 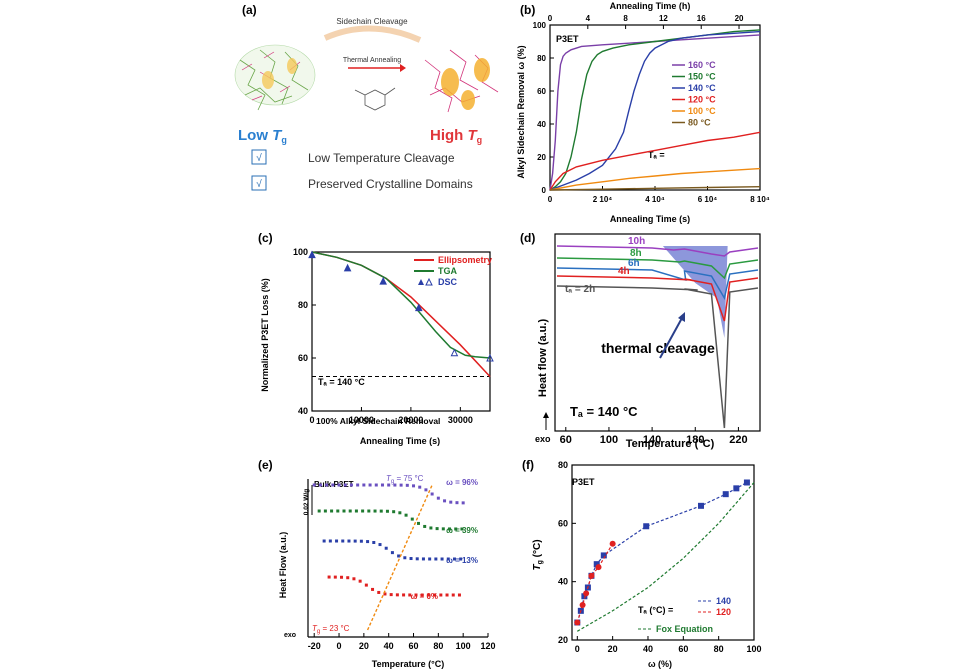 What do you see at coordinates (563, 640) in the screenshot?
I see `y-tick-label: 20` at bounding box center [563, 640].